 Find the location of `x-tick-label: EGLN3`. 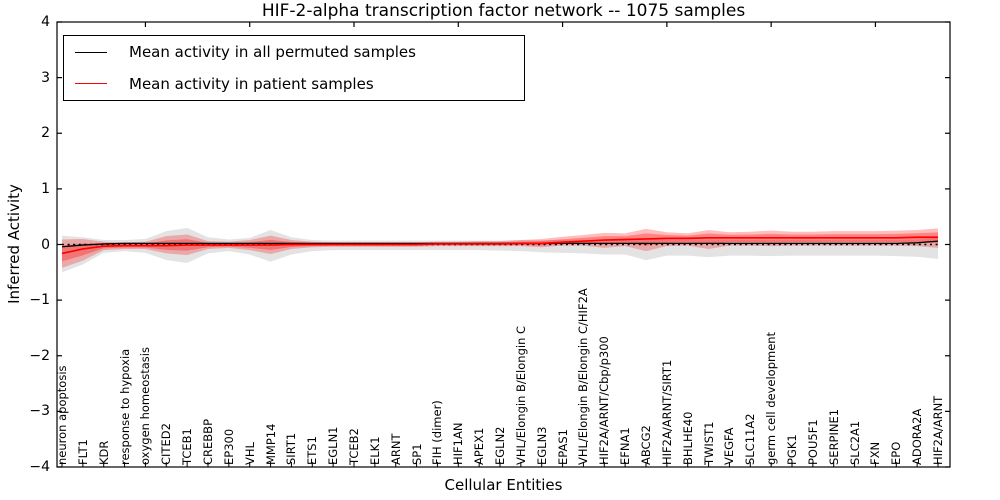

x-tick-label: EGLN3 is located at coordinates (541, 445).